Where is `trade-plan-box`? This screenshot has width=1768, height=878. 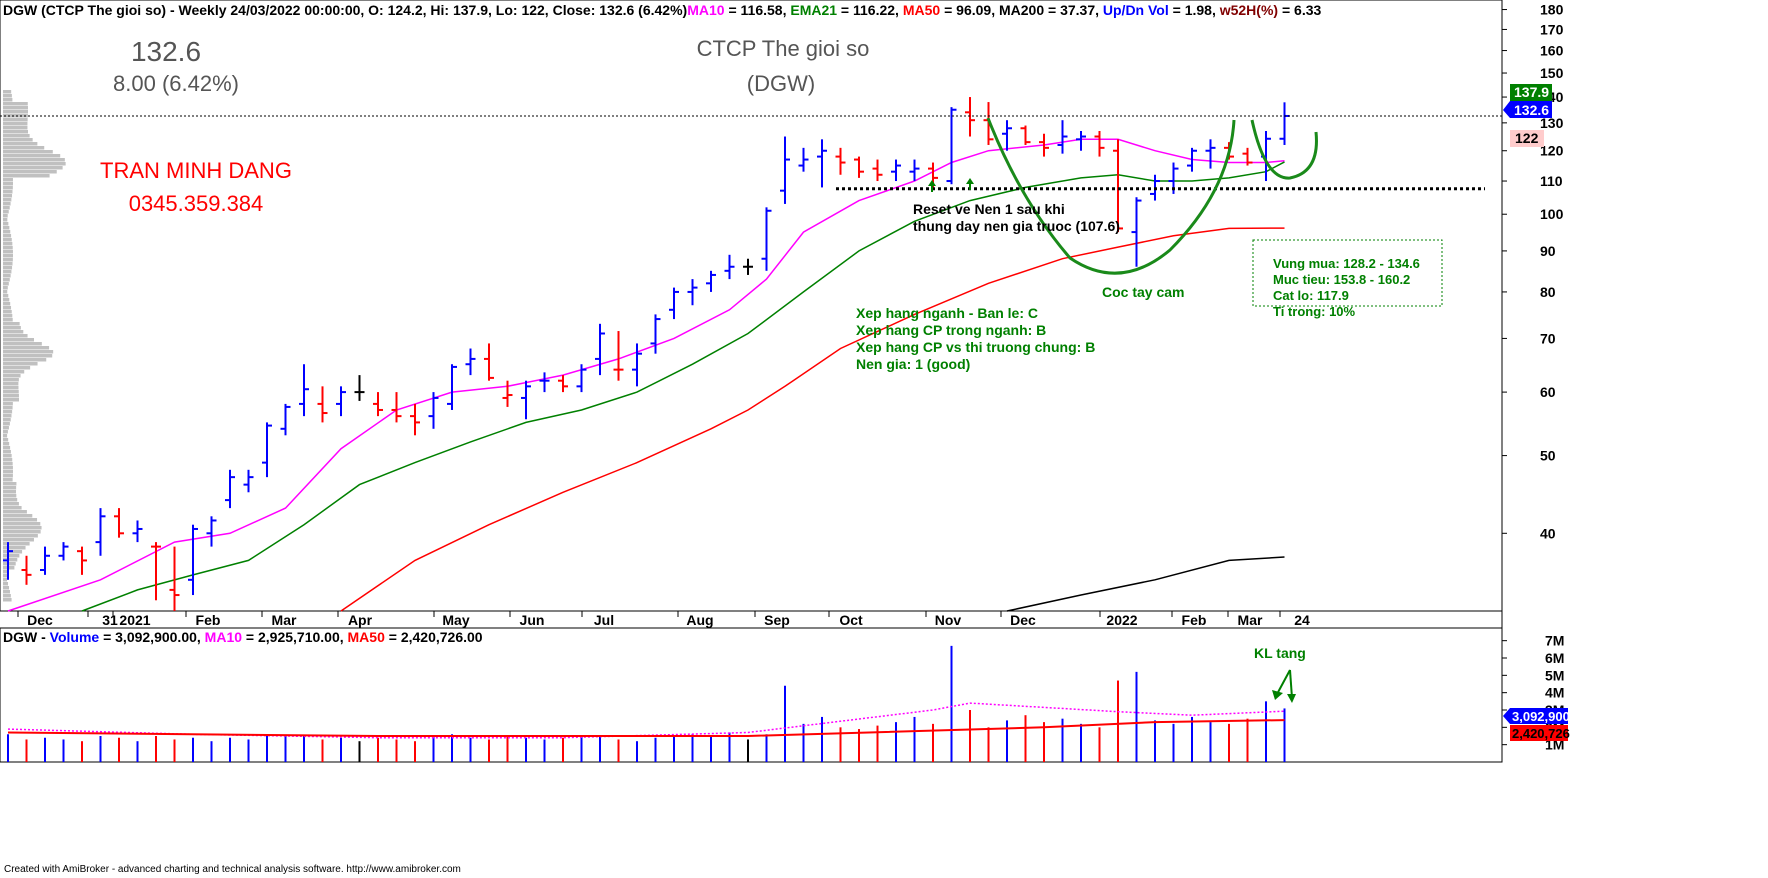
trade-plan-box is located at coordinates (1347, 273).